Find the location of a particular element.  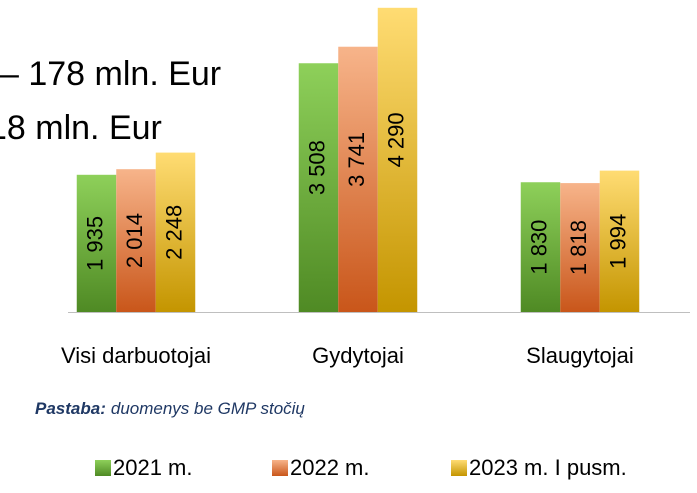

value-label: 1 818 is located at coordinates (578, 247).